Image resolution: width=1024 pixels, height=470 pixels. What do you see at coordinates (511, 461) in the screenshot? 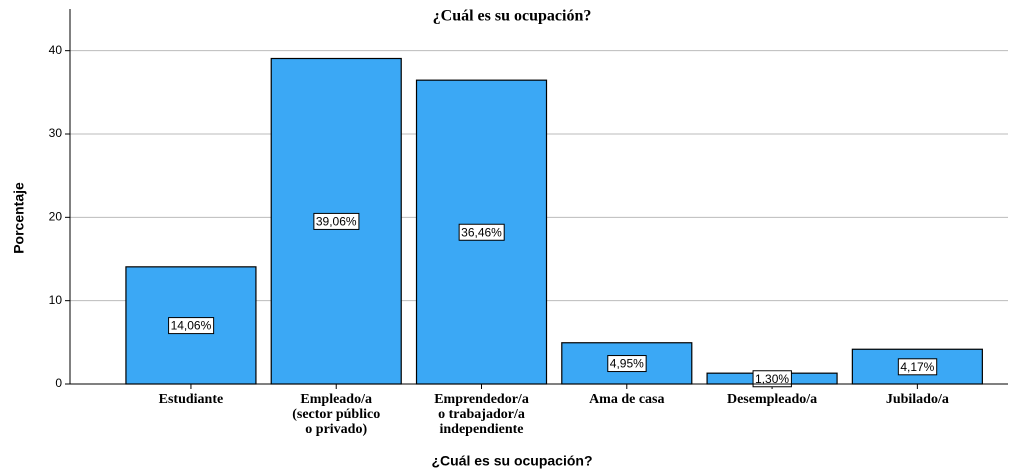
I see `x-axis-title: ¿Cuál es su ocupación?` at bounding box center [511, 461].